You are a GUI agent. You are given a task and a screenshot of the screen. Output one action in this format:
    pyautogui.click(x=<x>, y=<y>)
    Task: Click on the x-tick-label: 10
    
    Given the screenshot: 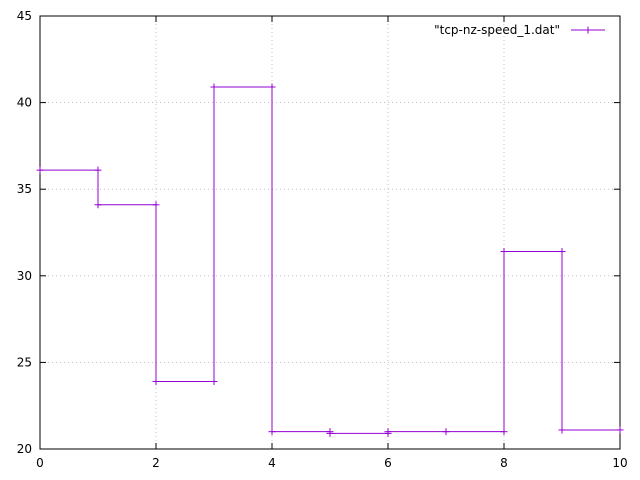 What is the action you would take?
    pyautogui.click(x=619, y=463)
    